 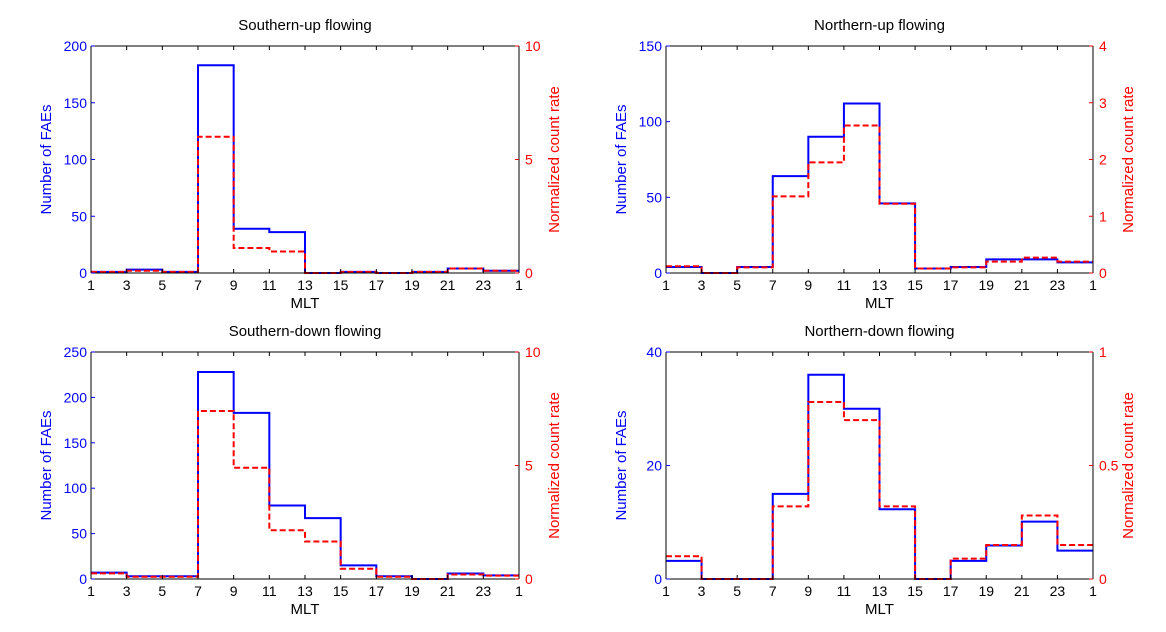 What do you see at coordinates (654, 352) in the screenshot?
I see `left-y-tick-label: 40` at bounding box center [654, 352].